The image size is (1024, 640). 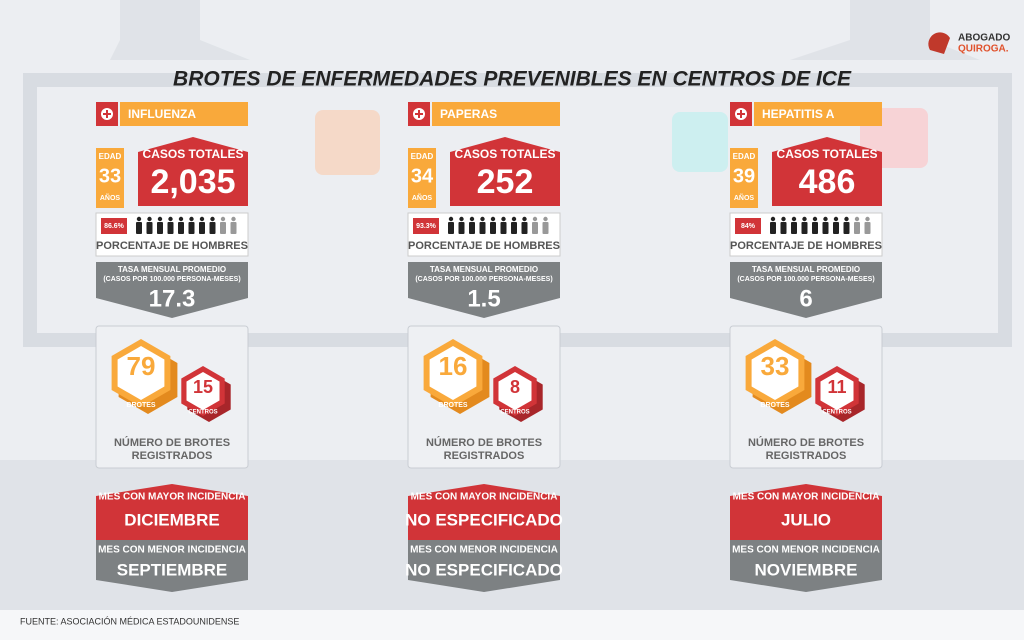 I want to click on outbreaks-caption: REGISTRADOS, so click(x=806, y=456).